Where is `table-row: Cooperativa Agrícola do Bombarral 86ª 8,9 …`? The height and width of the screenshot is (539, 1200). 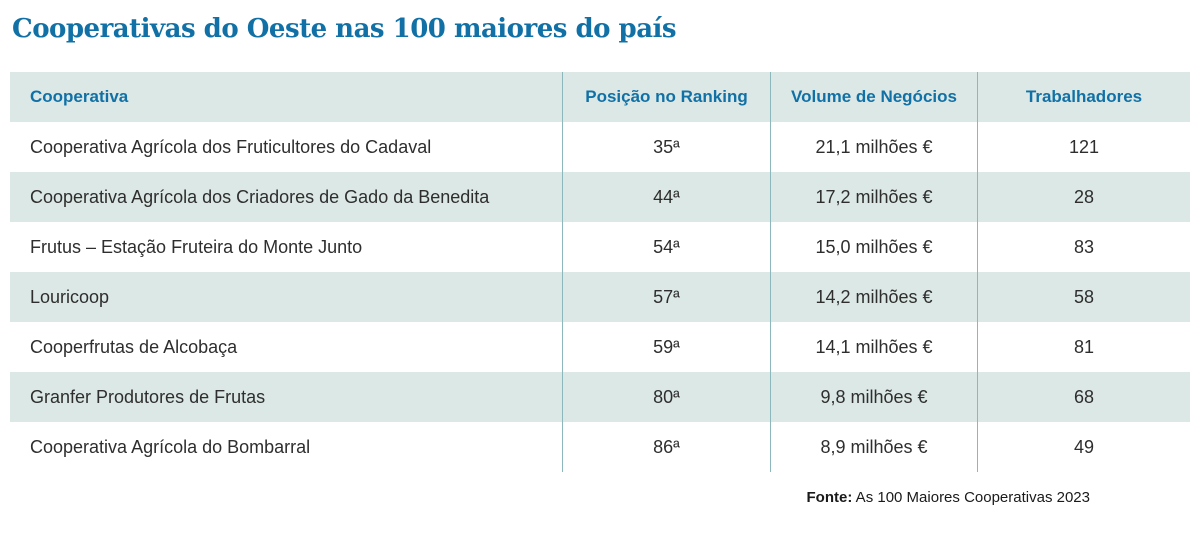 table-row: Cooperativa Agrícola do Bombarral 86ª 8,9 … is located at coordinates (600, 447).